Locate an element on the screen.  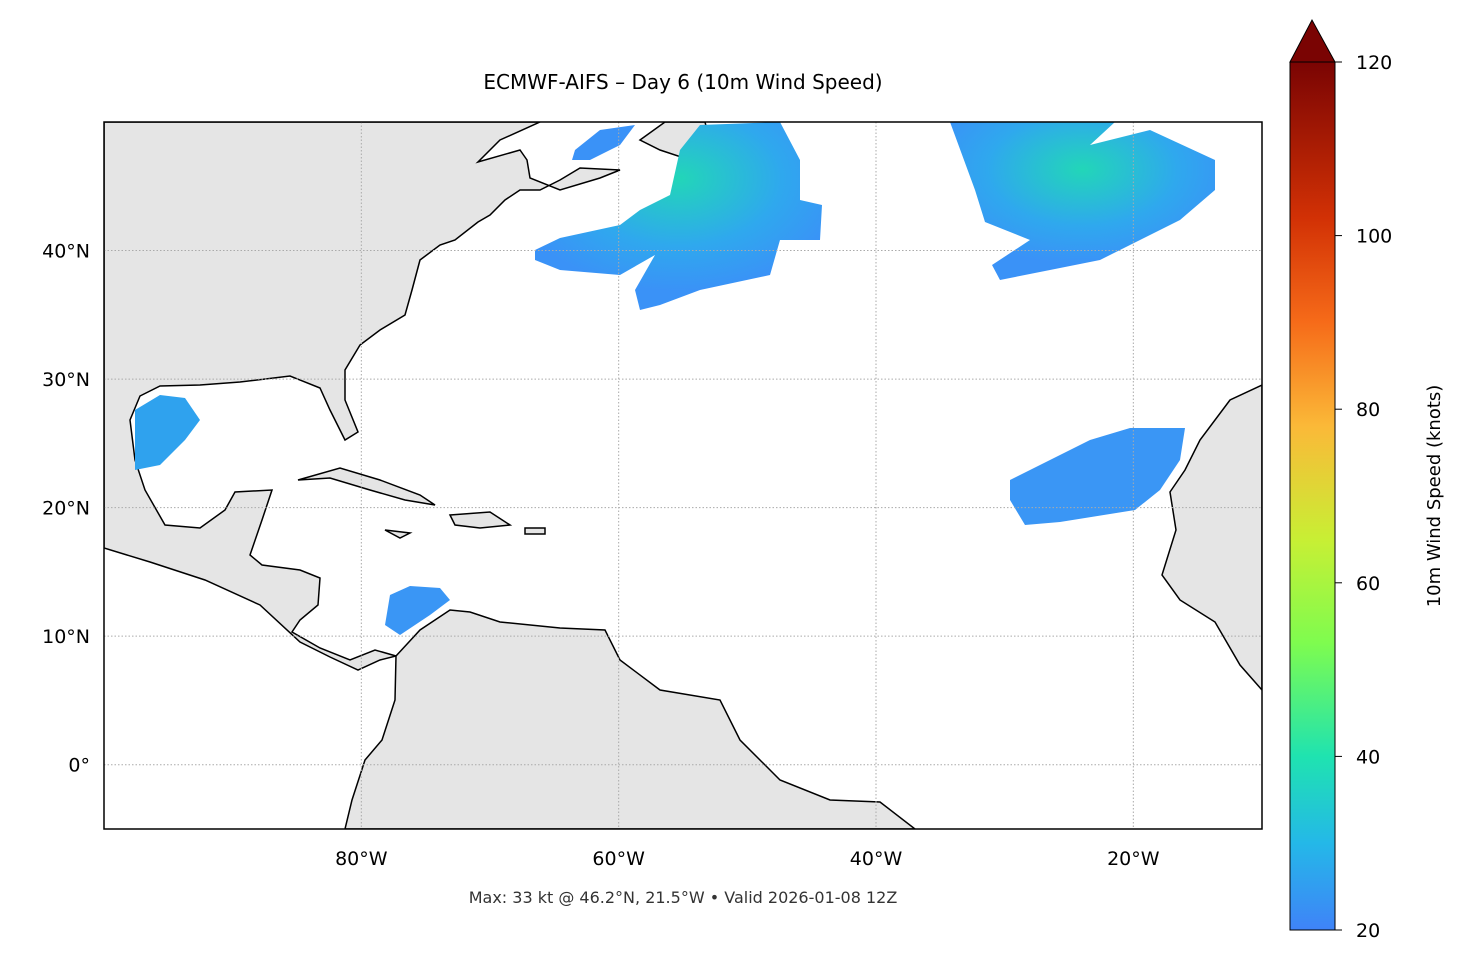
x-tick-label: 80°W is located at coordinates (361, 859).